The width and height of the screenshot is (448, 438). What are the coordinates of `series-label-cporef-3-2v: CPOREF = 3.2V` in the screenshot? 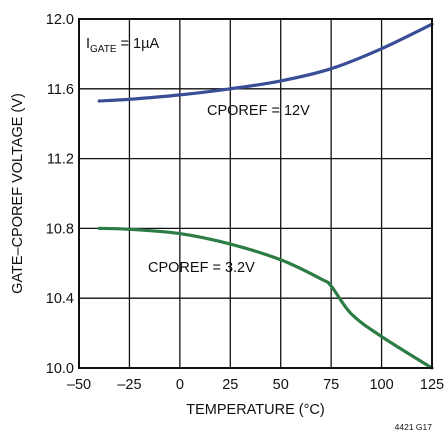 It's located at (201, 268).